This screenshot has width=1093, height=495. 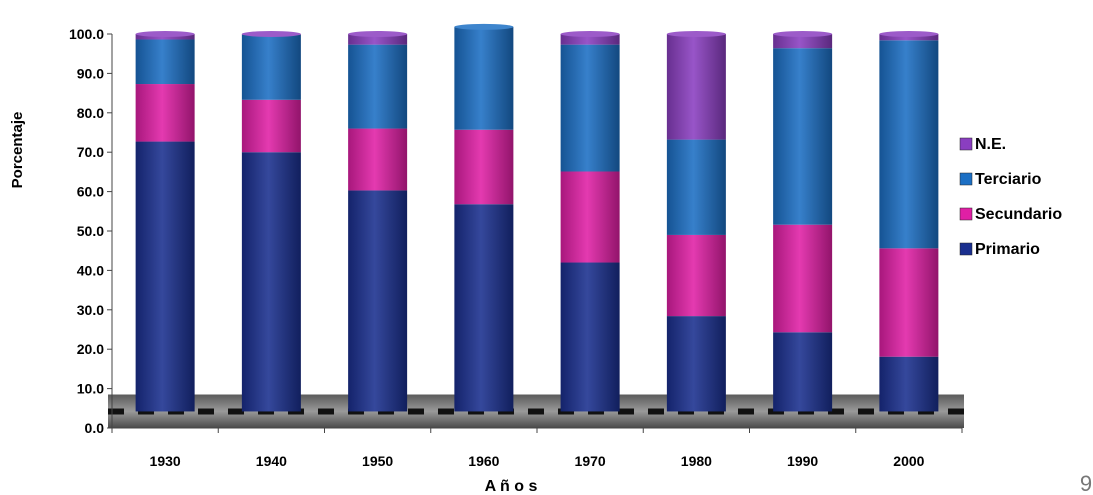 What do you see at coordinates (90, 310) in the screenshot?
I see `y-tick-label: 30.0` at bounding box center [90, 310].